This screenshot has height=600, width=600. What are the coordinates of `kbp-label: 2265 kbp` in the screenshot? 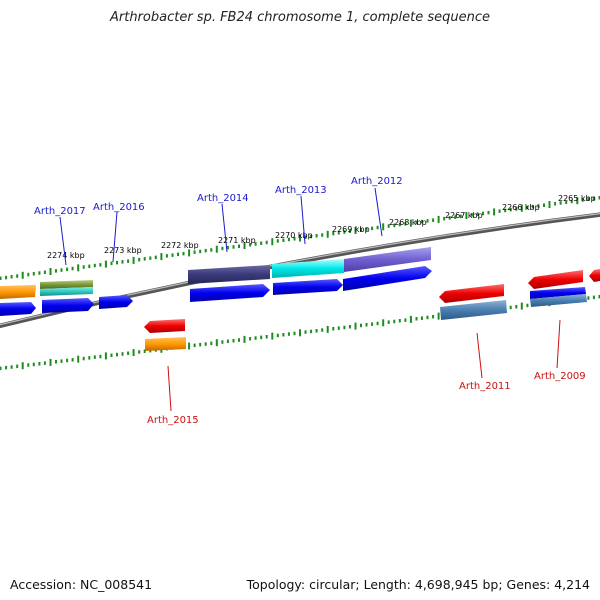 It's located at (577, 198).